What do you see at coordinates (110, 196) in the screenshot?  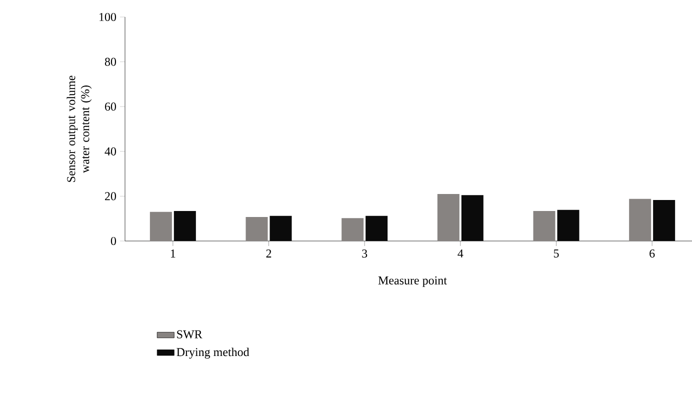 I see `y-tick-label: 20` at bounding box center [110, 196].